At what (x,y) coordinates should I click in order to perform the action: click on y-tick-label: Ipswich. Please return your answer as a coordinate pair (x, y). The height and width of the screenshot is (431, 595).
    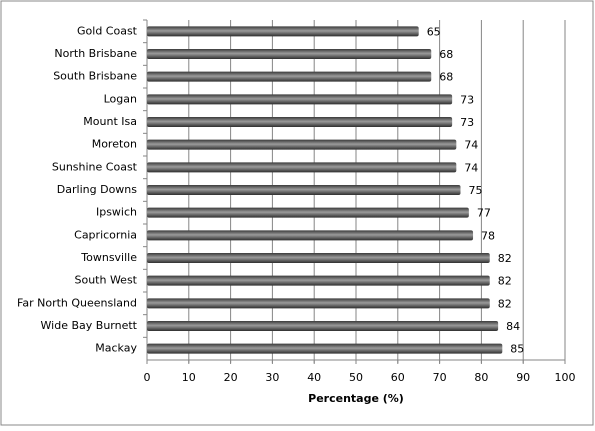
    Looking at the image, I should click on (116, 212).